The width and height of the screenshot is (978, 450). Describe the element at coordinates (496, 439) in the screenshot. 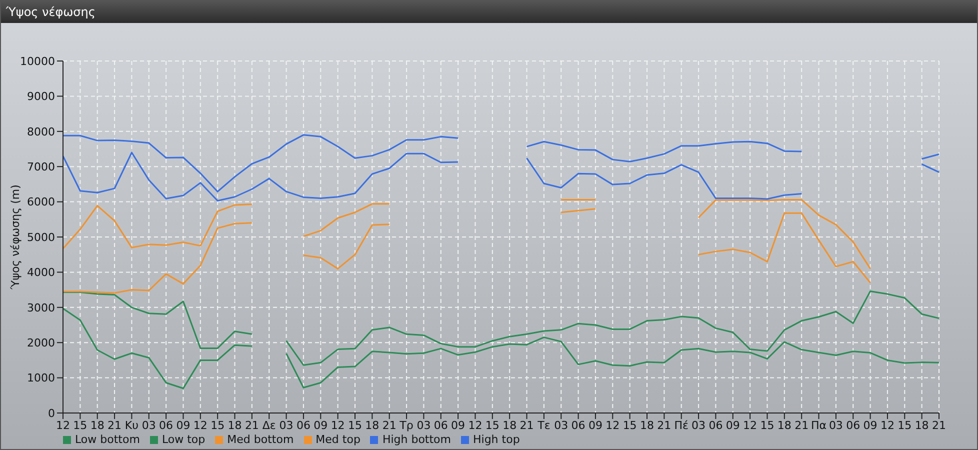

I see `legend-label: High top` at that location.